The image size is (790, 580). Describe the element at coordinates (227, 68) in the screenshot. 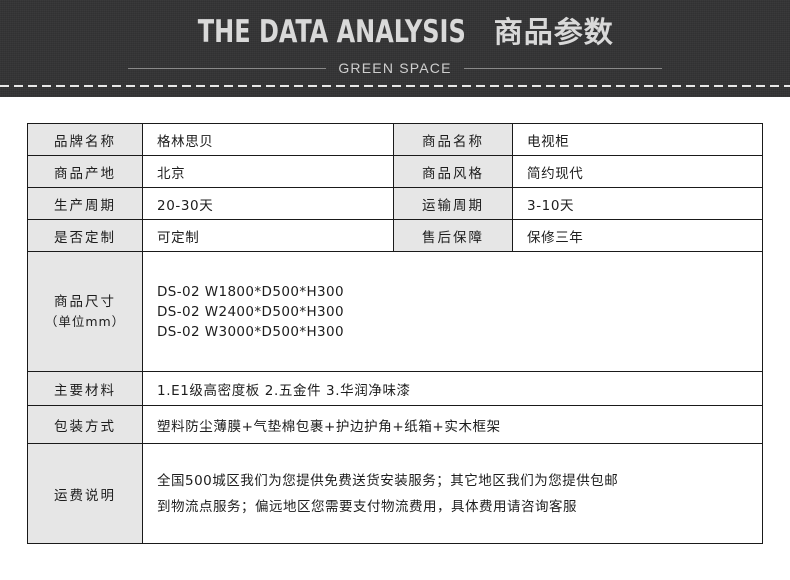

I see `subtitle-rule-left` at that location.